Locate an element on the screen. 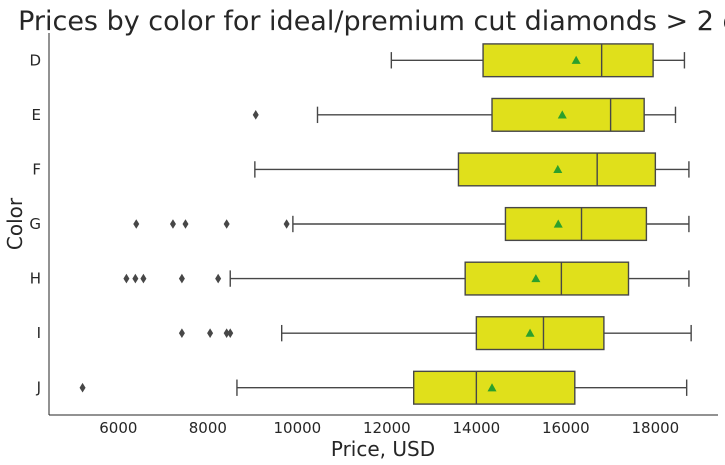 This screenshot has width=725, height=465. box-E is located at coordinates (464, 114).